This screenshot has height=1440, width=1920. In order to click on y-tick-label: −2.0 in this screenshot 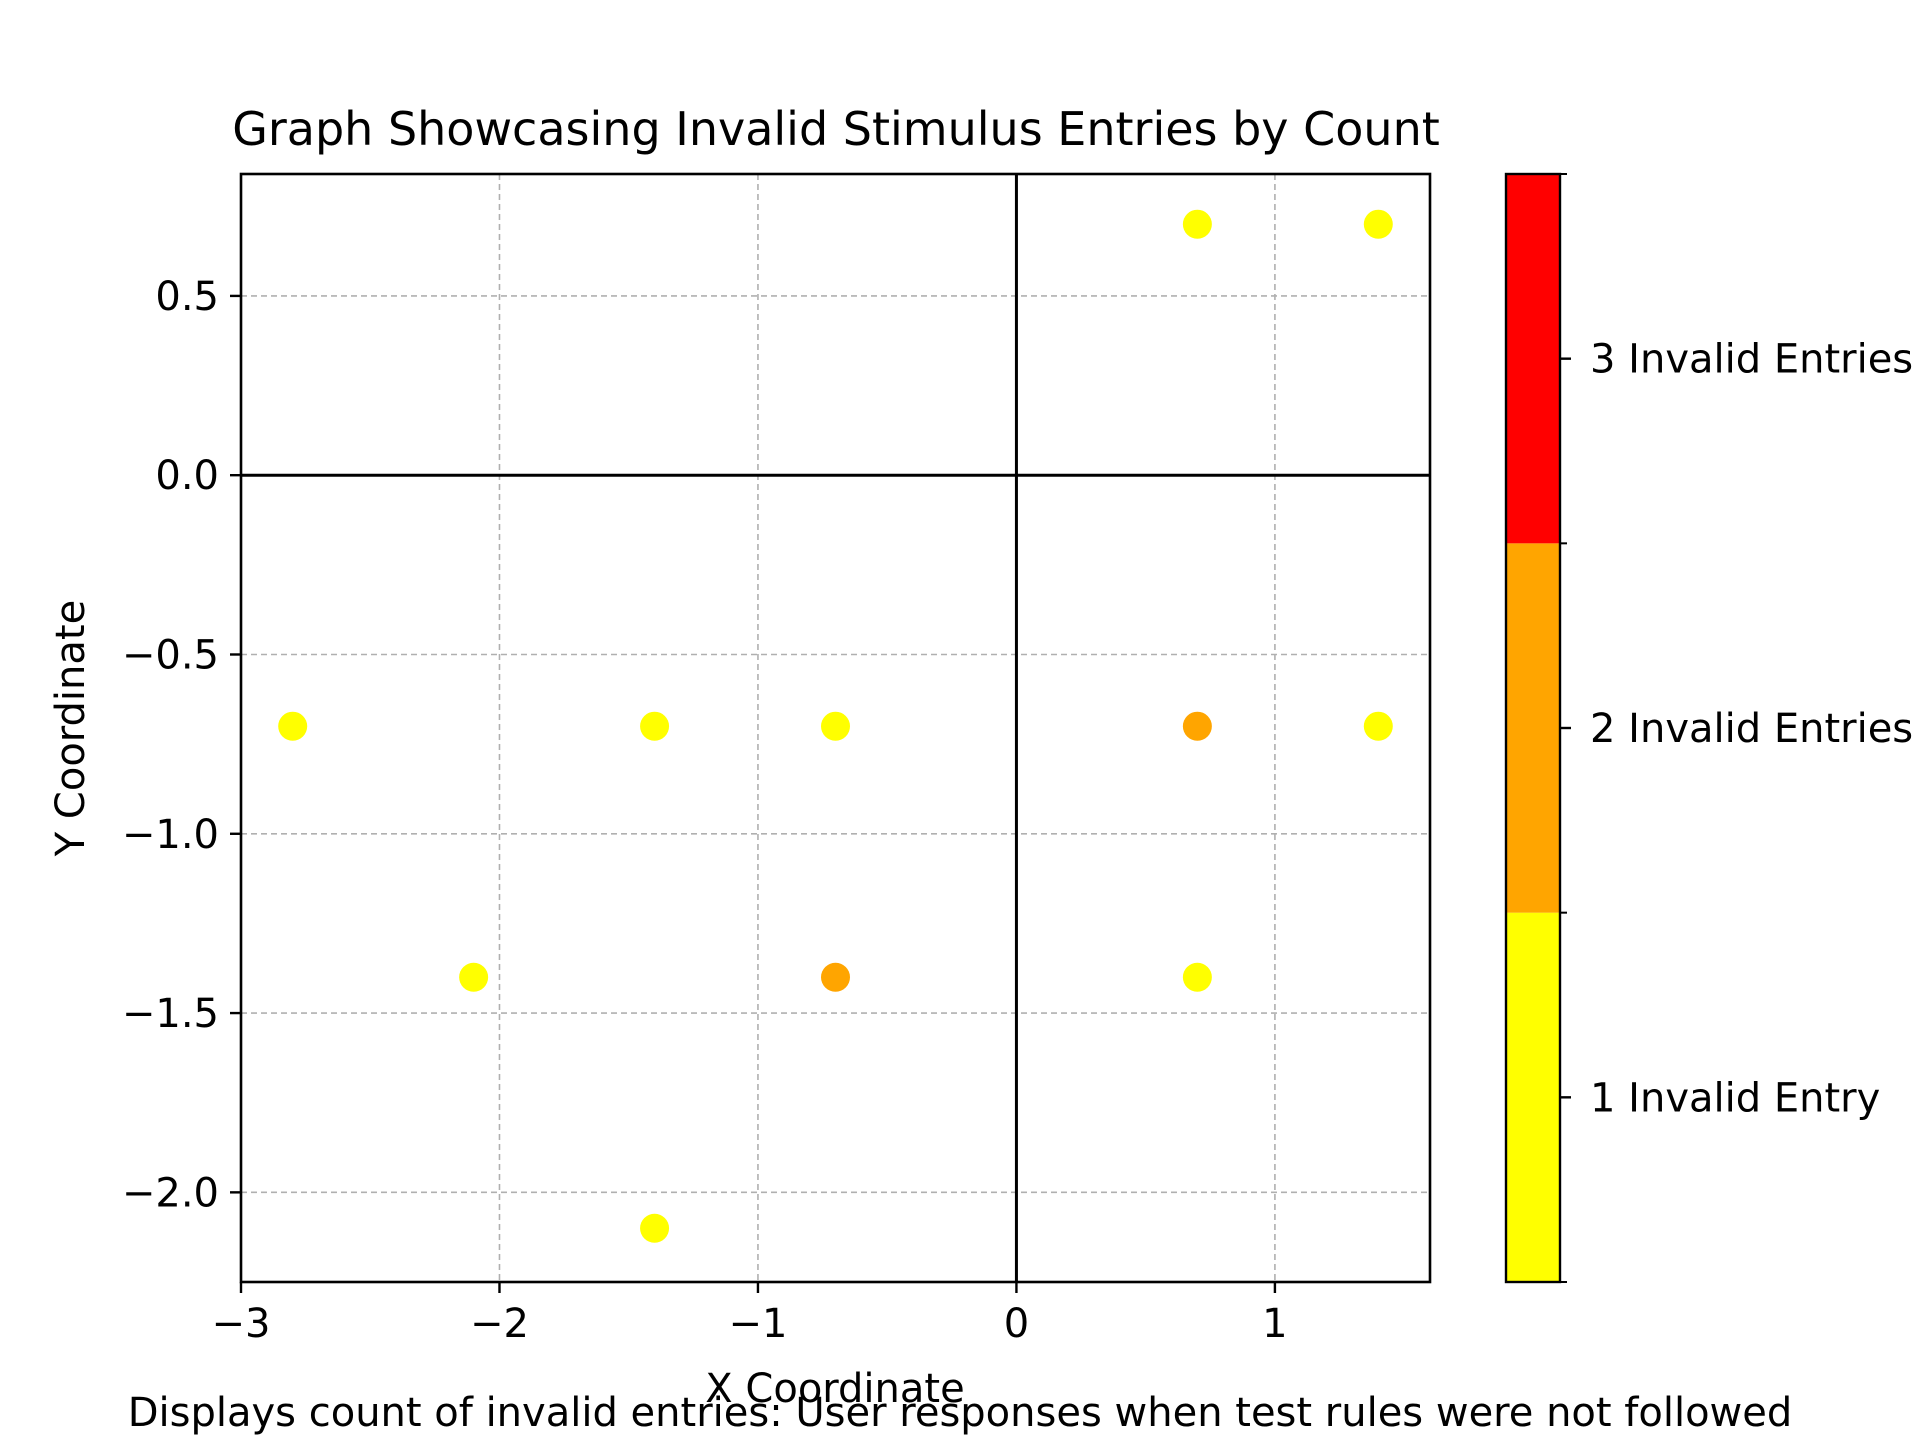, I will do `click(170, 1193)`.